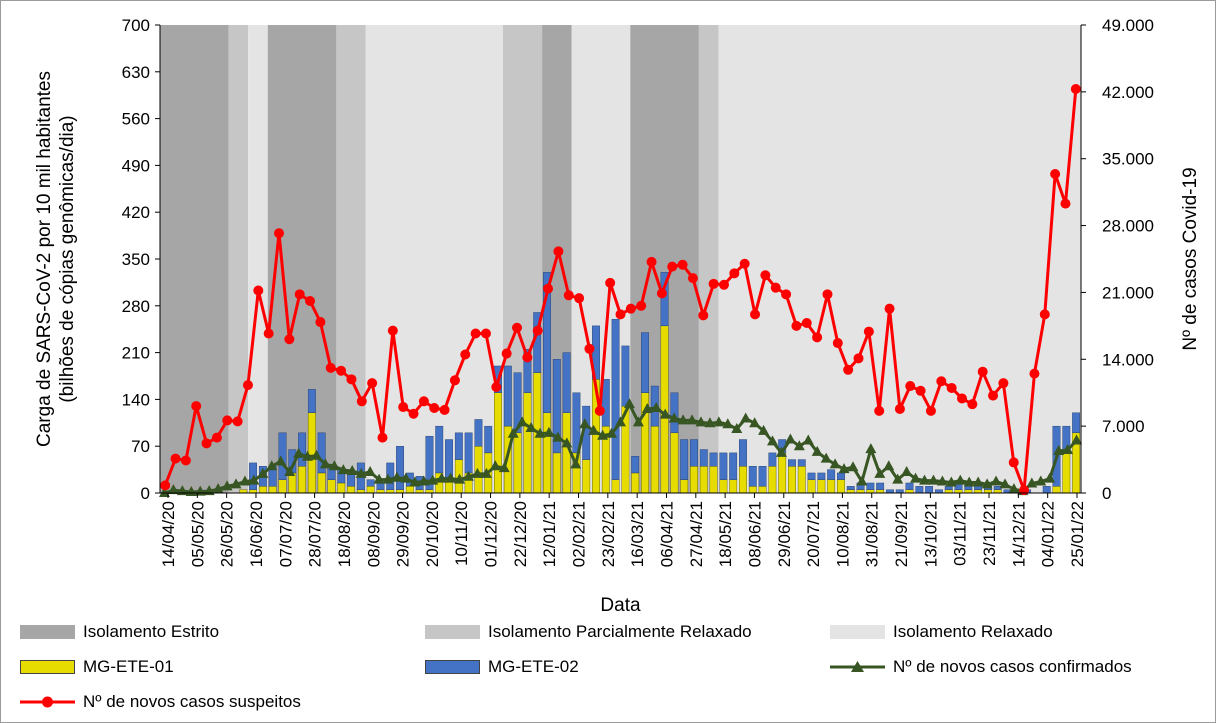 The width and height of the screenshot is (1216, 723). What do you see at coordinates (754, 534) in the screenshot?
I see `x-tick-label: 08/06/21` at bounding box center [754, 534].